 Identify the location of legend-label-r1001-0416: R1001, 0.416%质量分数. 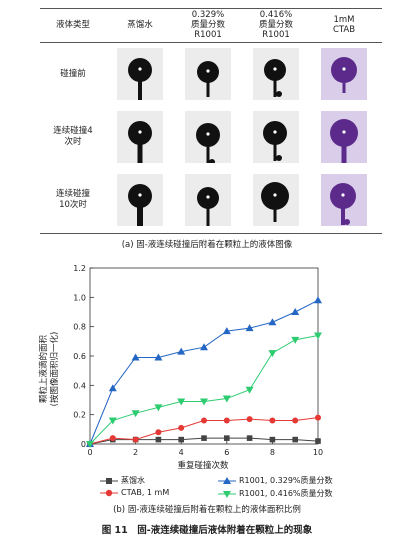
(286, 493).